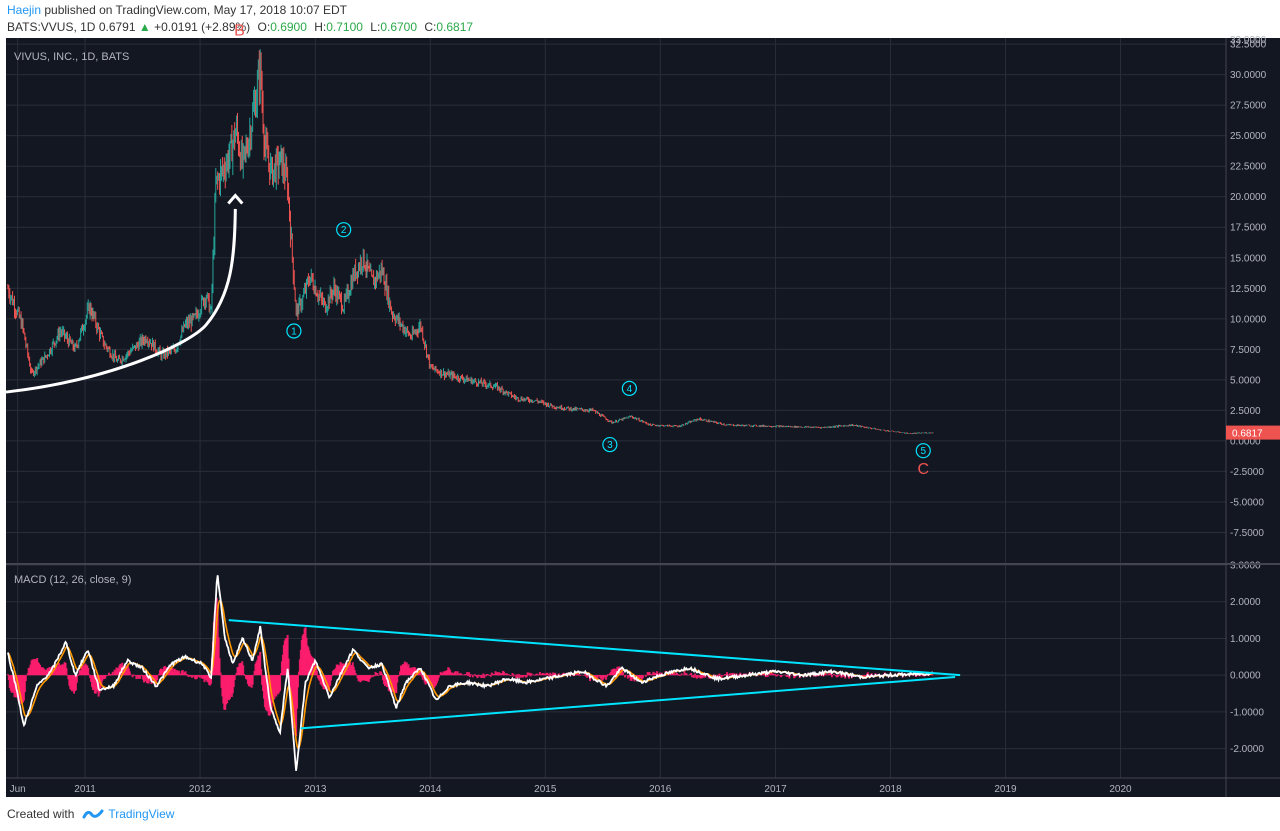 This screenshot has width=1280, height=831. What do you see at coordinates (1248, 258) in the screenshot?
I see `price-tick-label: 15.0000` at bounding box center [1248, 258].